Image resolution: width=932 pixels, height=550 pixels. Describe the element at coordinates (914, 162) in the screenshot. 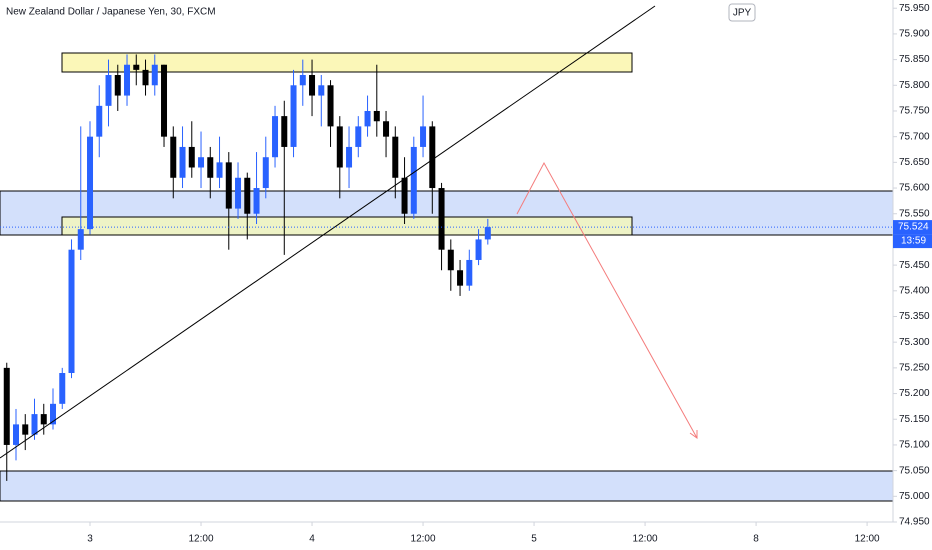

I see `y-tick-label: 75.650` at that location.